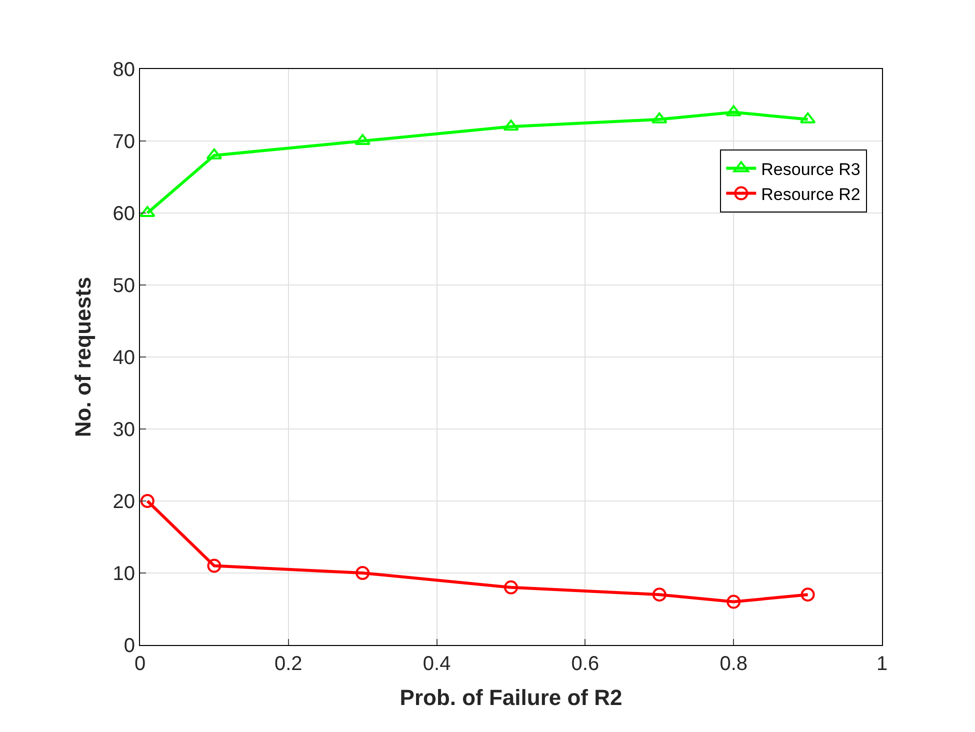 The height and width of the screenshot is (732, 975). I want to click on y-tick-label: 60, so click(123, 214).